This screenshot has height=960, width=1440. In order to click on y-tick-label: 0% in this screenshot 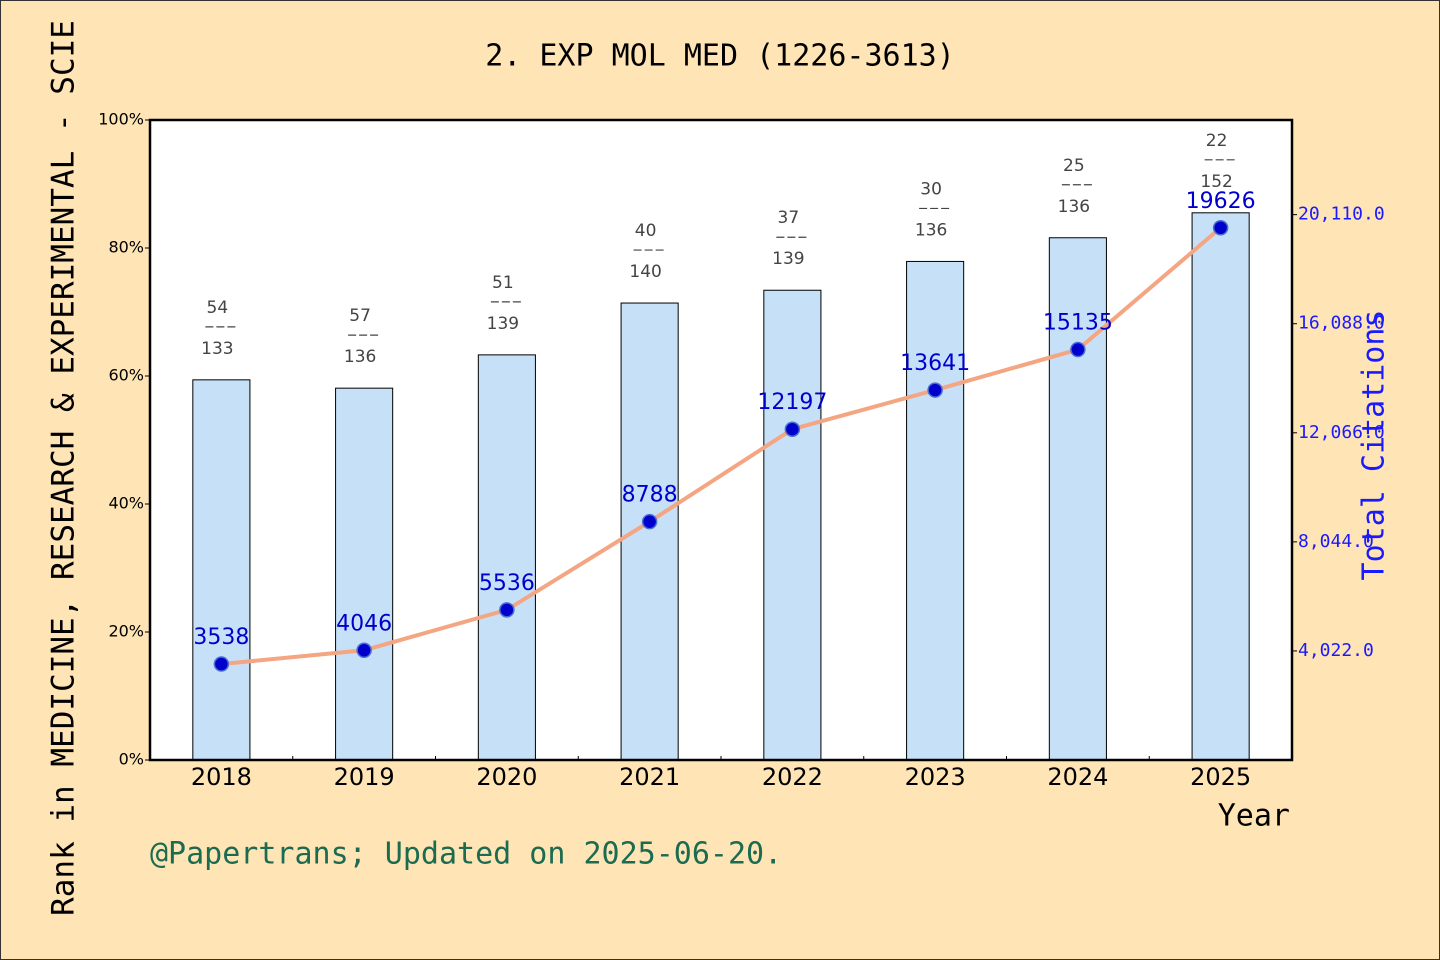, I will do `click(131, 759)`.